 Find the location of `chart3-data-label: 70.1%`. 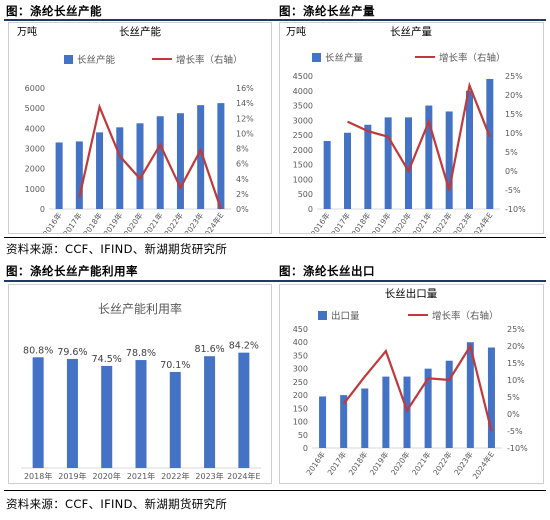

chart3-data-label: 70.1% is located at coordinates (175, 365).